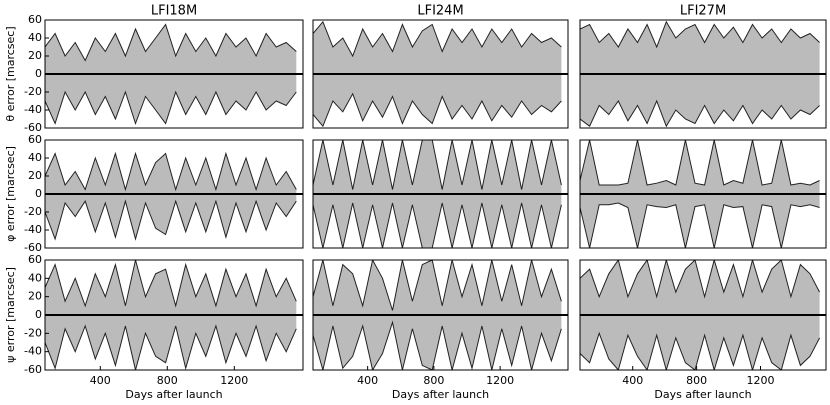 This screenshot has height=405, width=830. What do you see at coordinates (174, 11) in the screenshot?
I see `panel-title: LFI18M` at bounding box center [174, 11].